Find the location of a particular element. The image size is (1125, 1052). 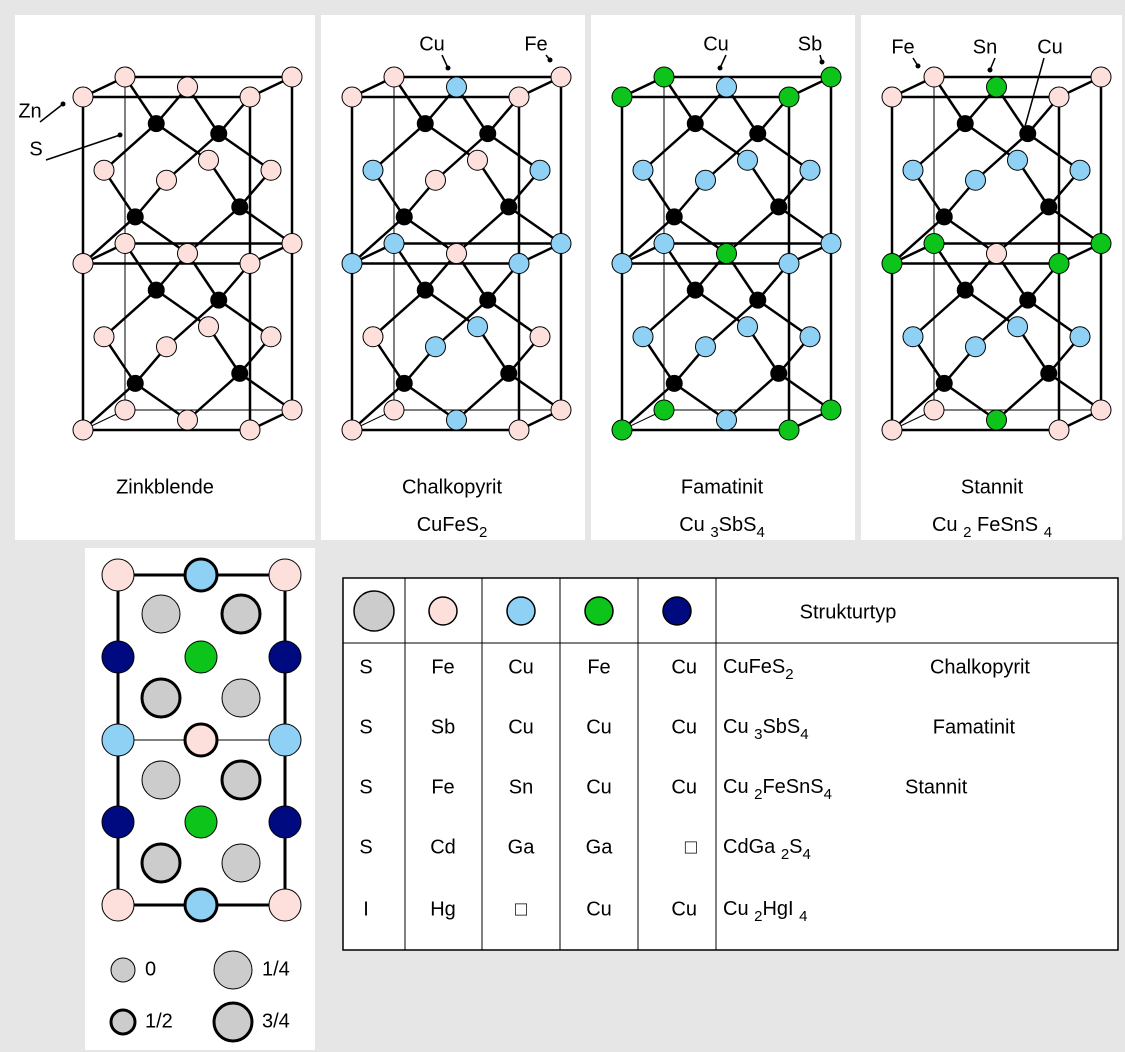

structure-name: Stannit is located at coordinates (992, 487).